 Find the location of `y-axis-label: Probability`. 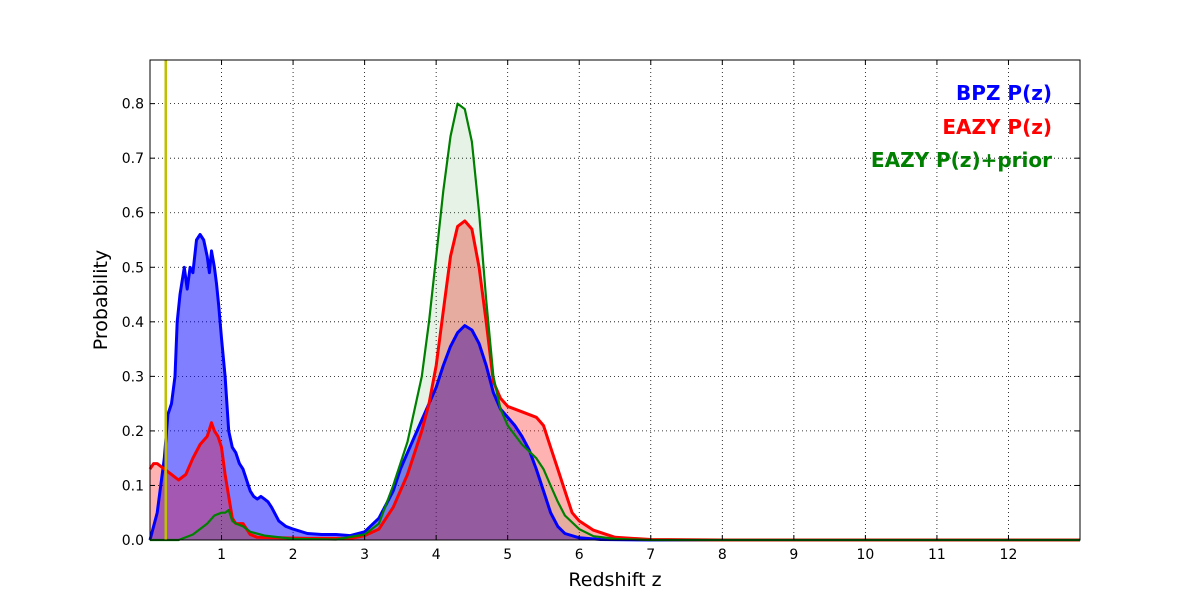

y-axis-label: Probability is located at coordinates (101, 300).